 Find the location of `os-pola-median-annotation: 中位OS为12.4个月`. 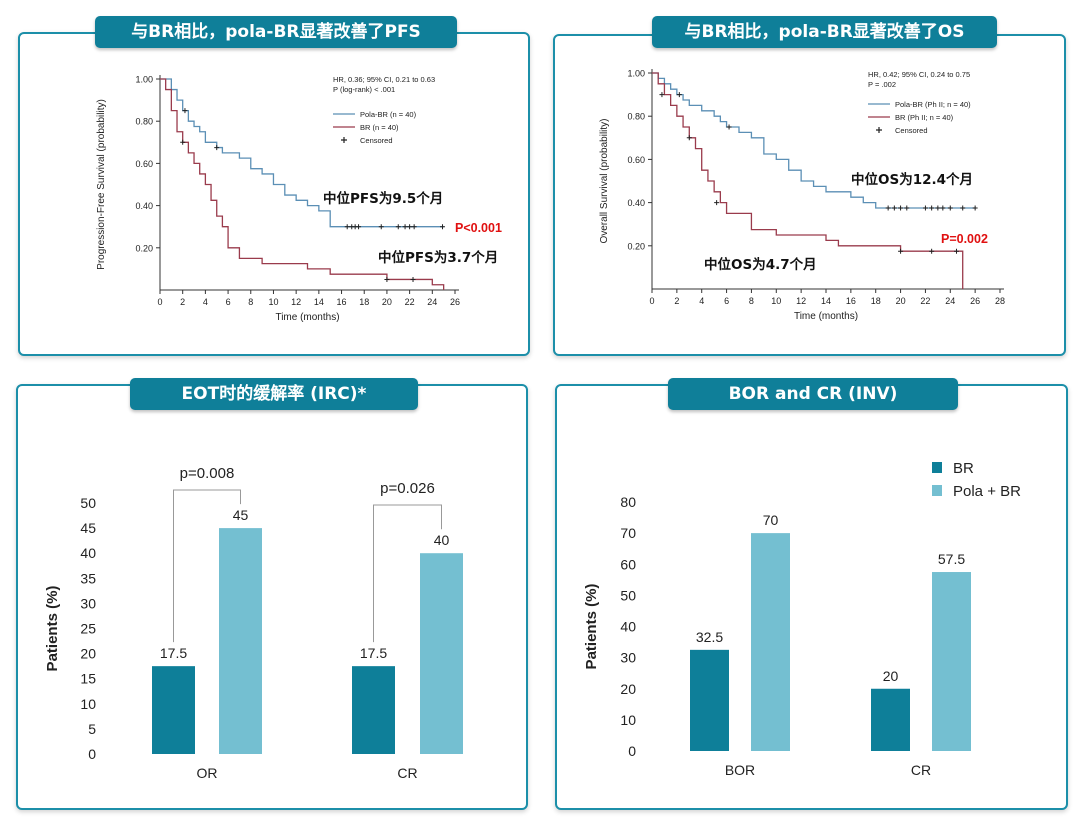

os-pola-median-annotation: 中位OS为12.4个月 is located at coordinates (912, 179).